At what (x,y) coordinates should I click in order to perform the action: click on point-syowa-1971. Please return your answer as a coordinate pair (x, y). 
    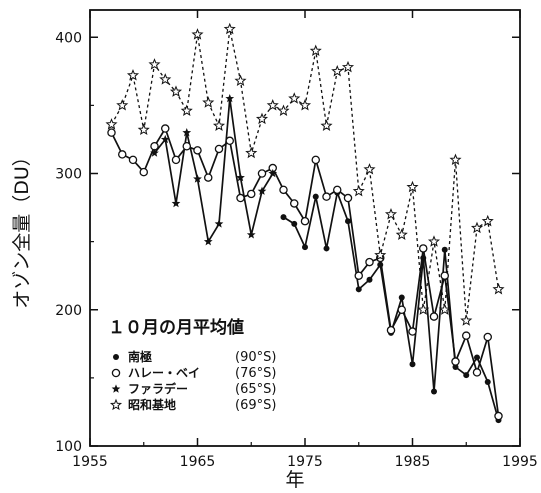
    Looking at the image, I should click on (262, 118).